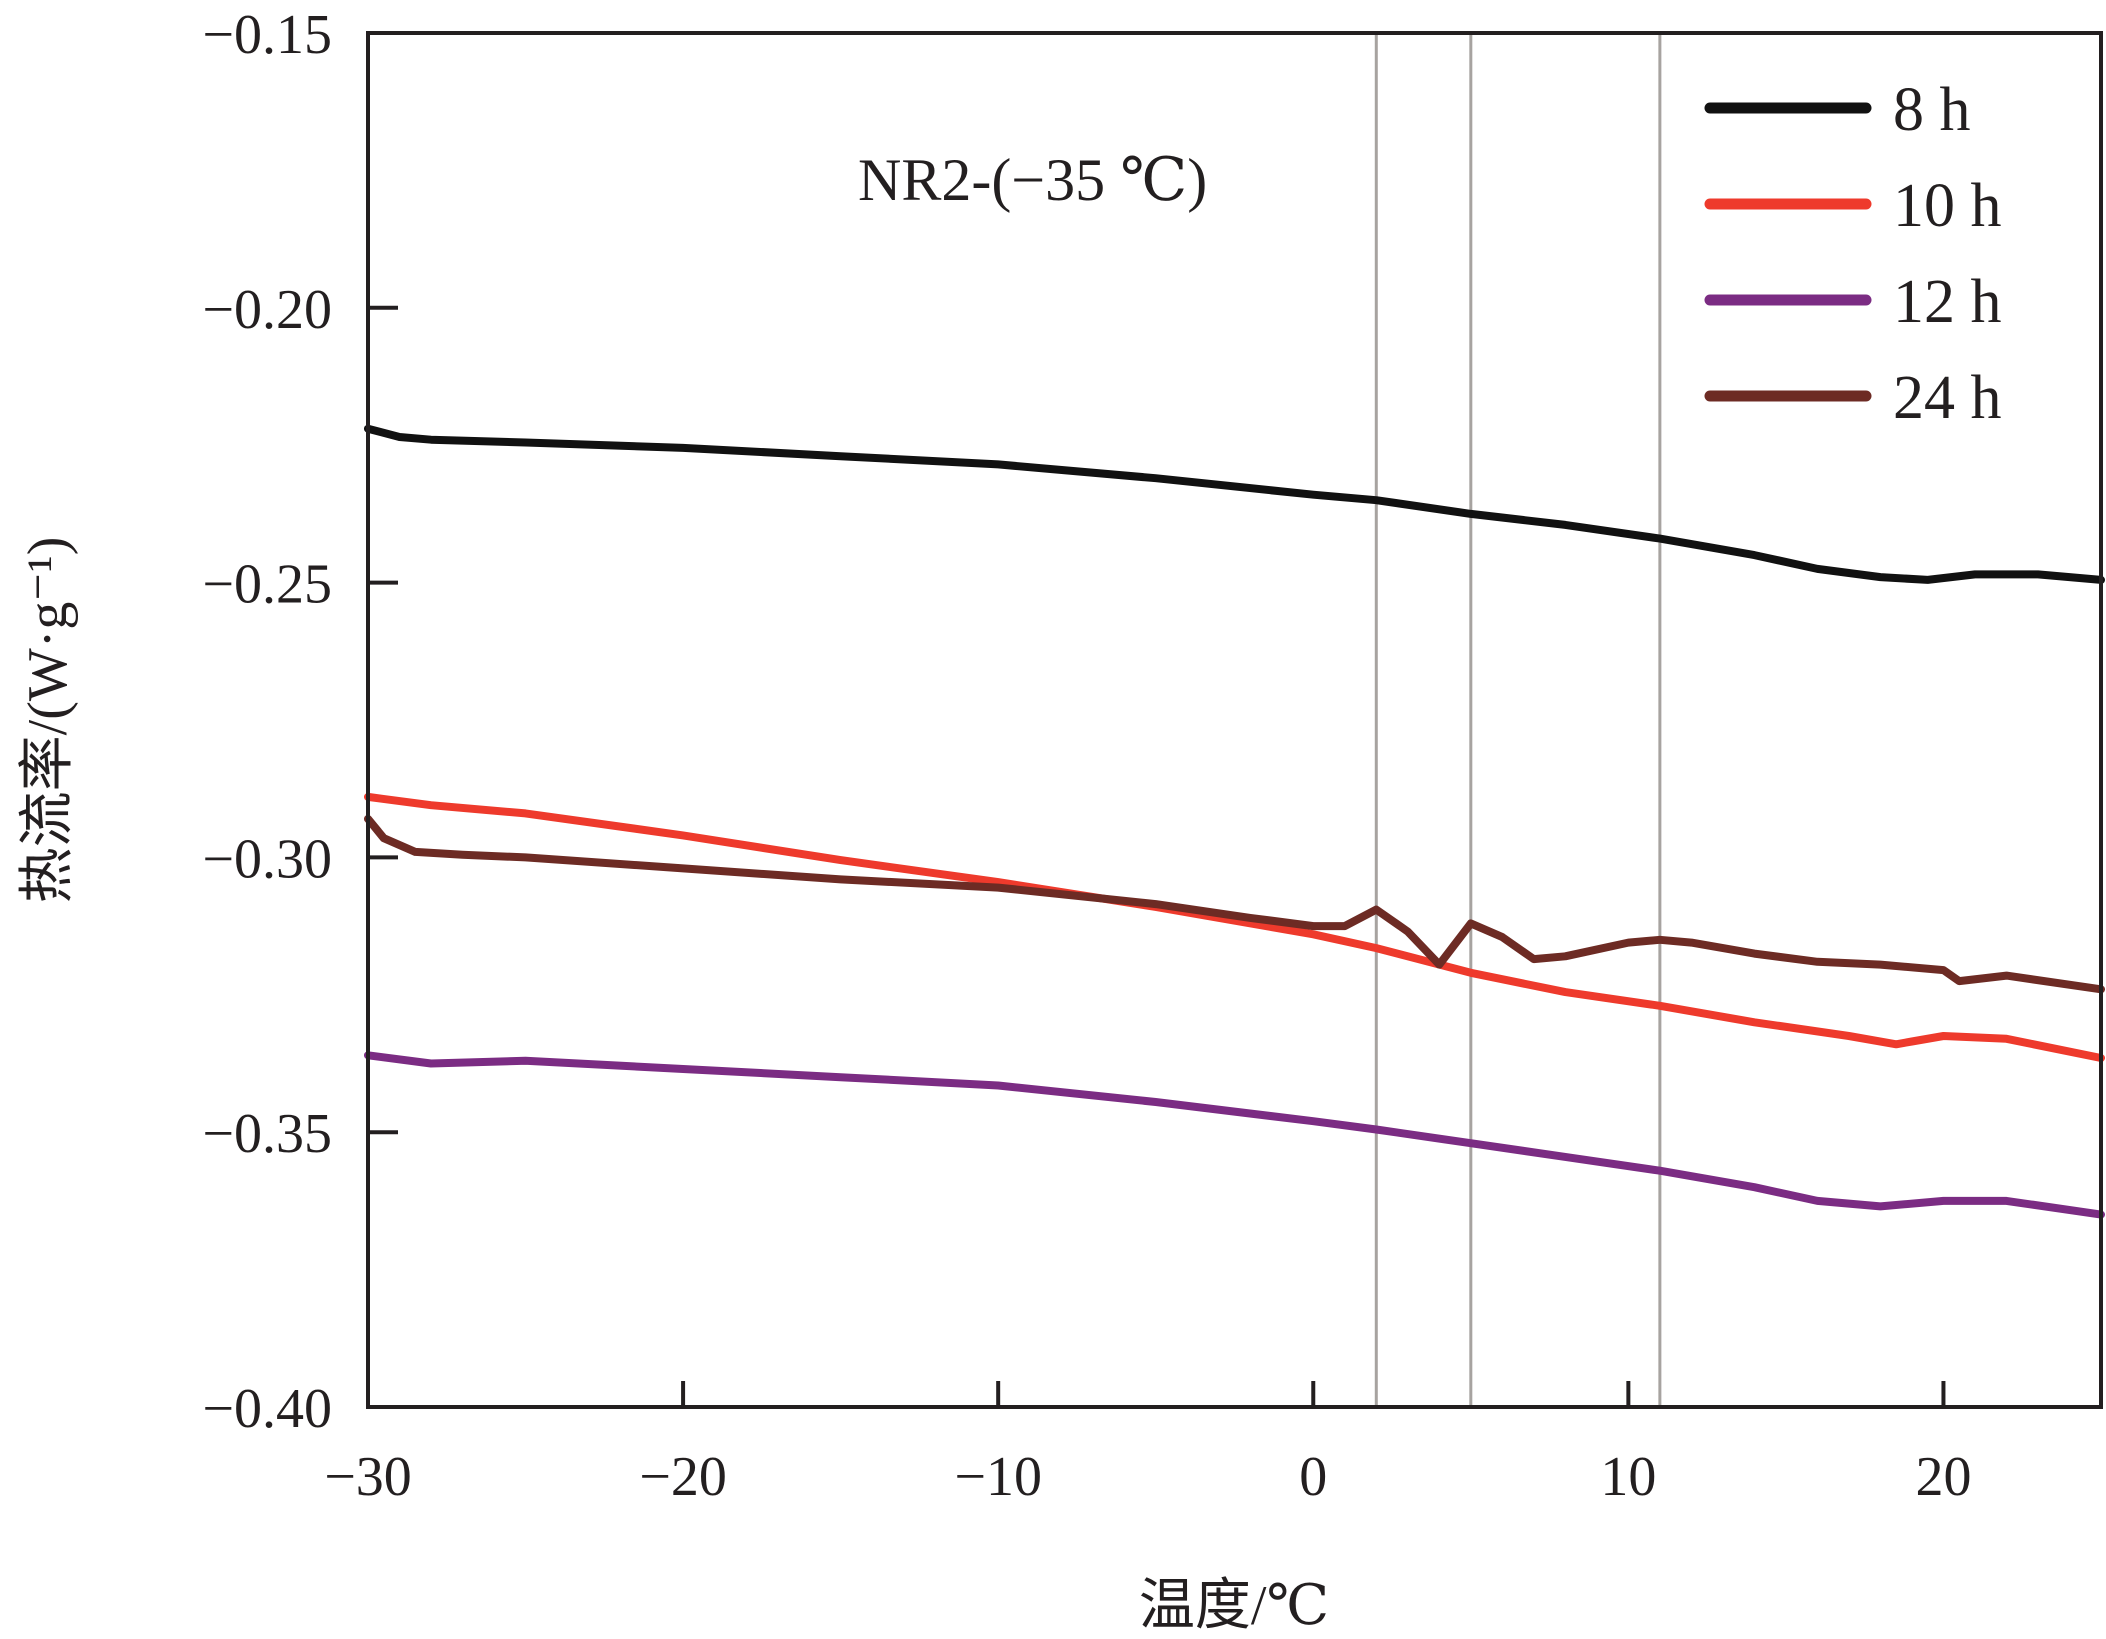 The width and height of the screenshot is (2106, 1639). What do you see at coordinates (1234, 904) in the screenshot?
I see `series-line-24h` at bounding box center [1234, 904].